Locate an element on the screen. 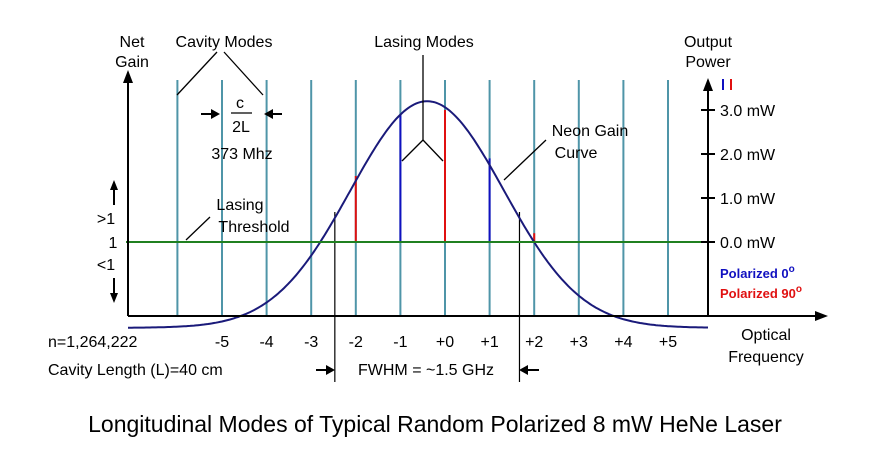 The width and height of the screenshot is (870, 475). gain-lt1-label: <1 is located at coordinates (106, 265).